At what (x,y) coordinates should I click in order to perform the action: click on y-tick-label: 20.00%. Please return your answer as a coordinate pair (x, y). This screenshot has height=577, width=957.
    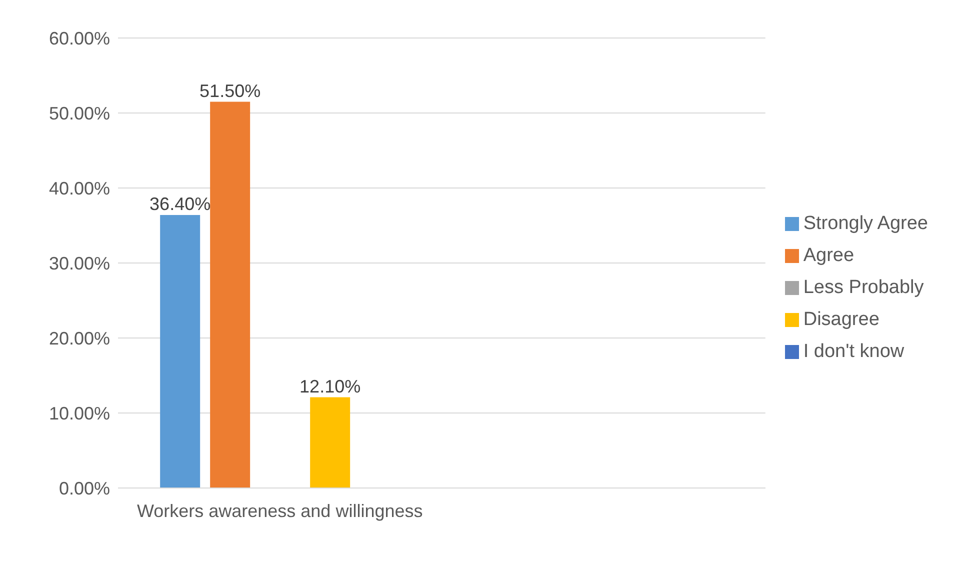
    Looking at the image, I should click on (79, 338).